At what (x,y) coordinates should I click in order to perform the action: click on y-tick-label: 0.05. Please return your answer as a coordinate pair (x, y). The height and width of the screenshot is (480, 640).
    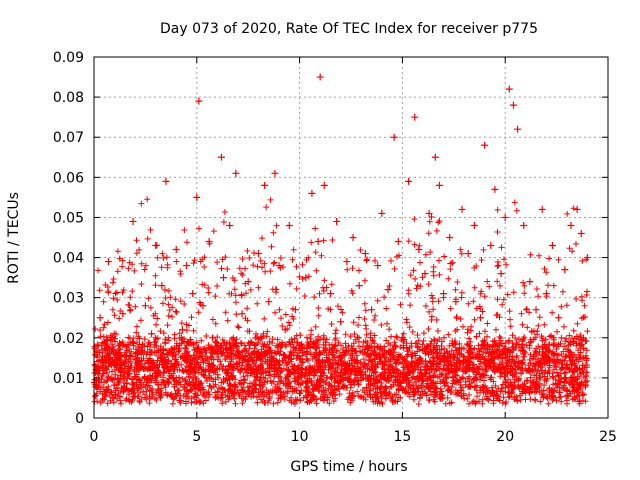
    Looking at the image, I should click on (68, 218).